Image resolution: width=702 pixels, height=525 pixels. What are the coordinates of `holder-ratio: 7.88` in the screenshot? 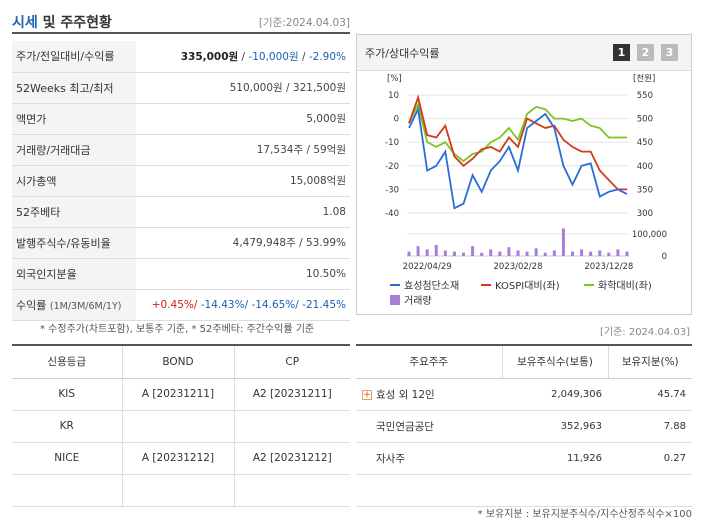 It's located at (650, 426).